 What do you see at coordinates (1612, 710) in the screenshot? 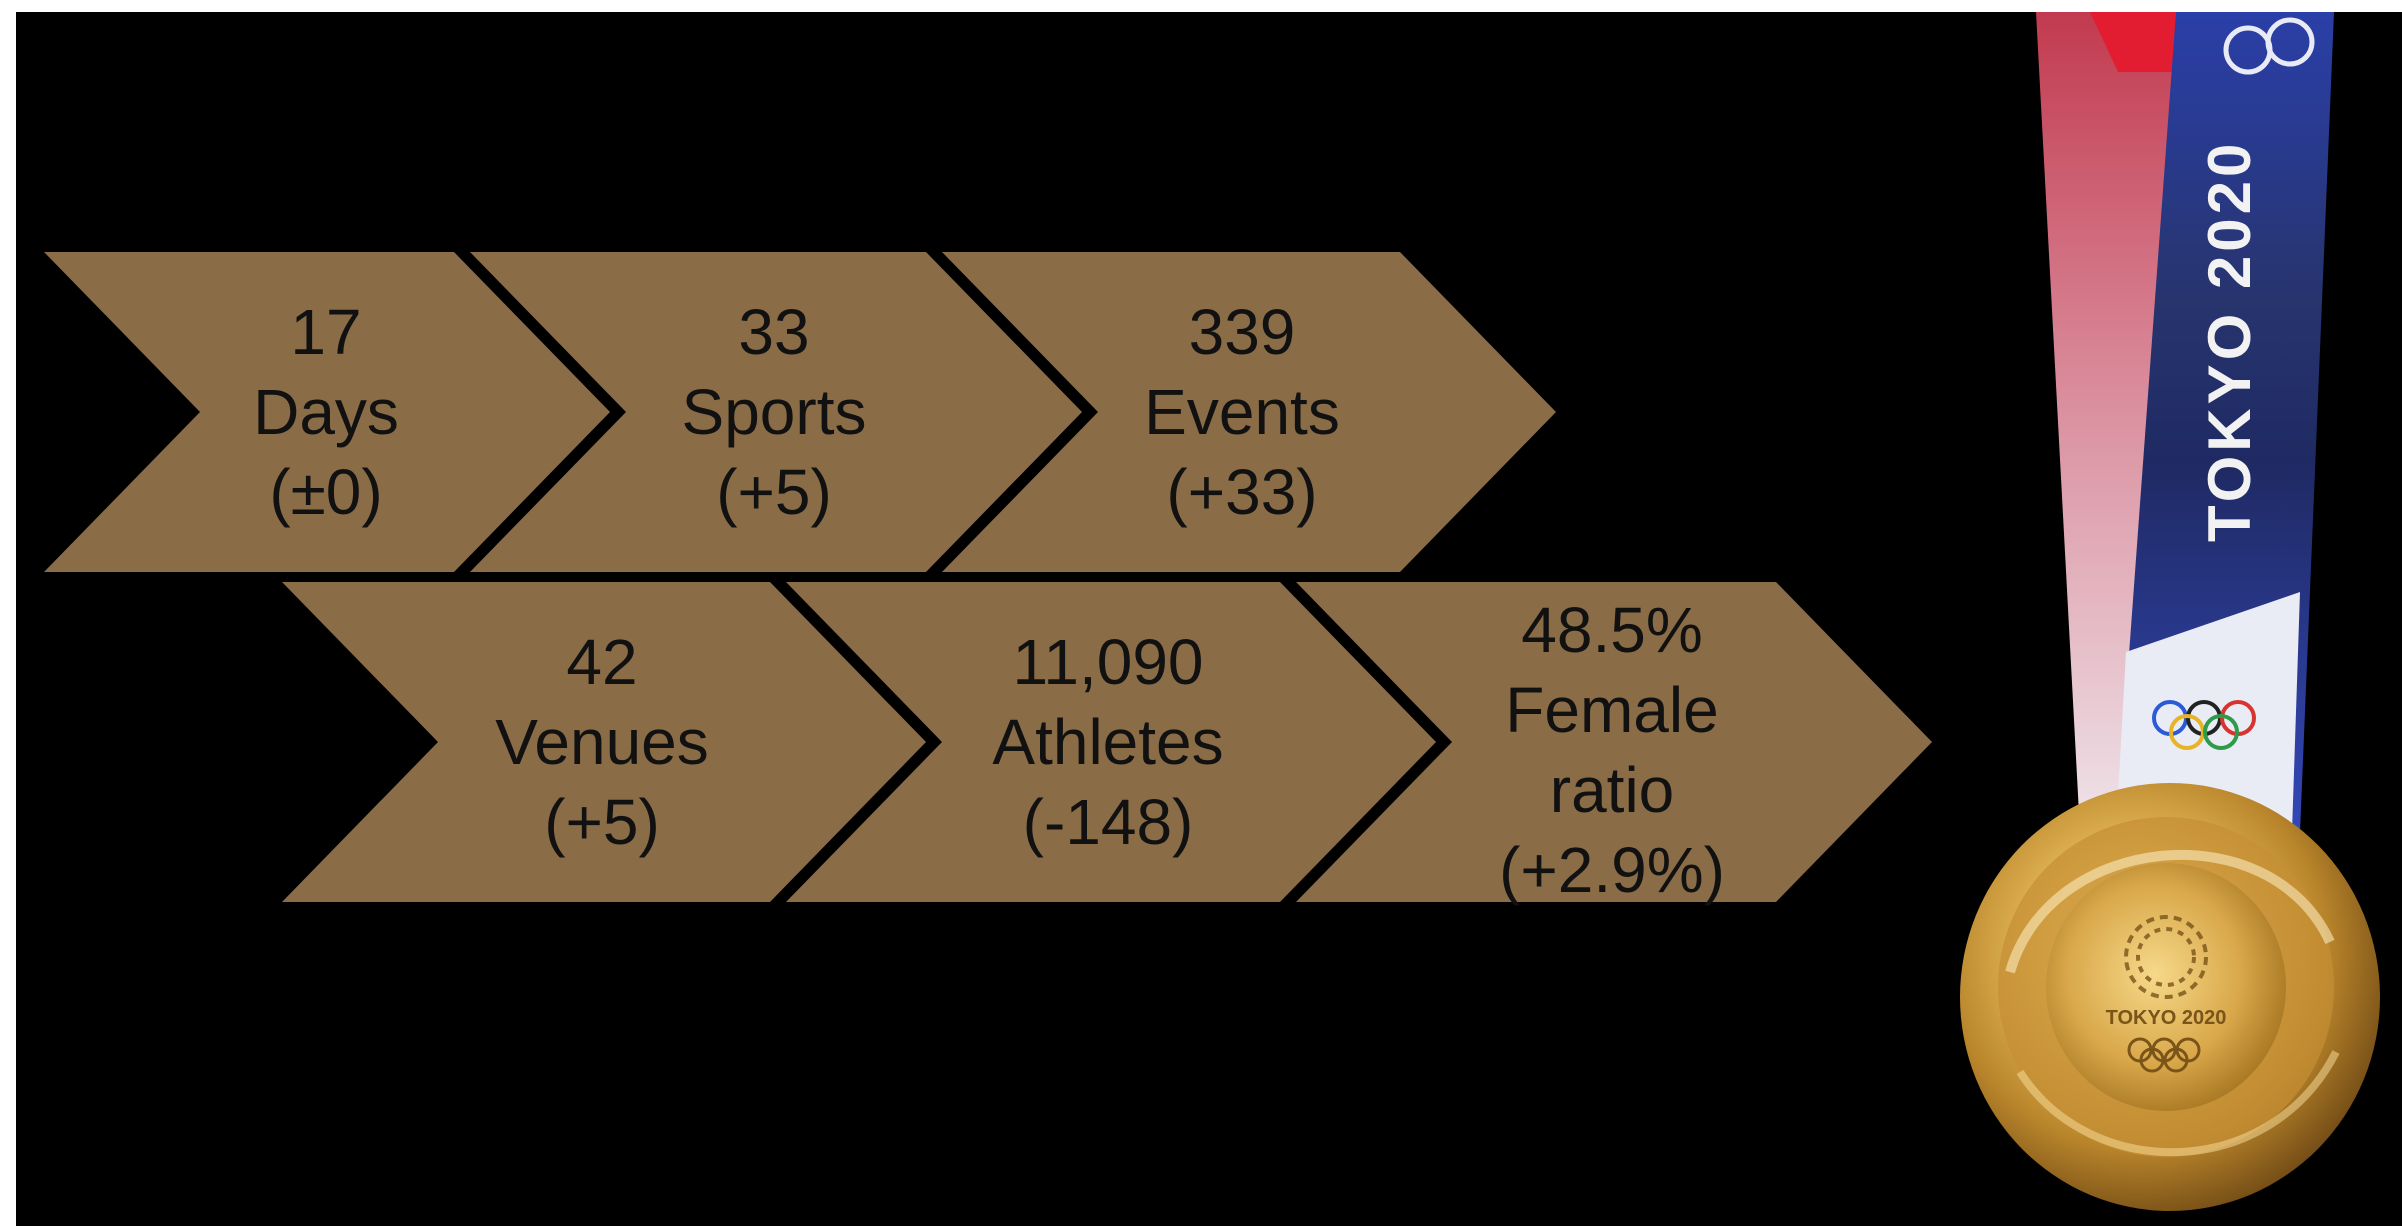
I see `stat-label: Female` at bounding box center [1612, 710].